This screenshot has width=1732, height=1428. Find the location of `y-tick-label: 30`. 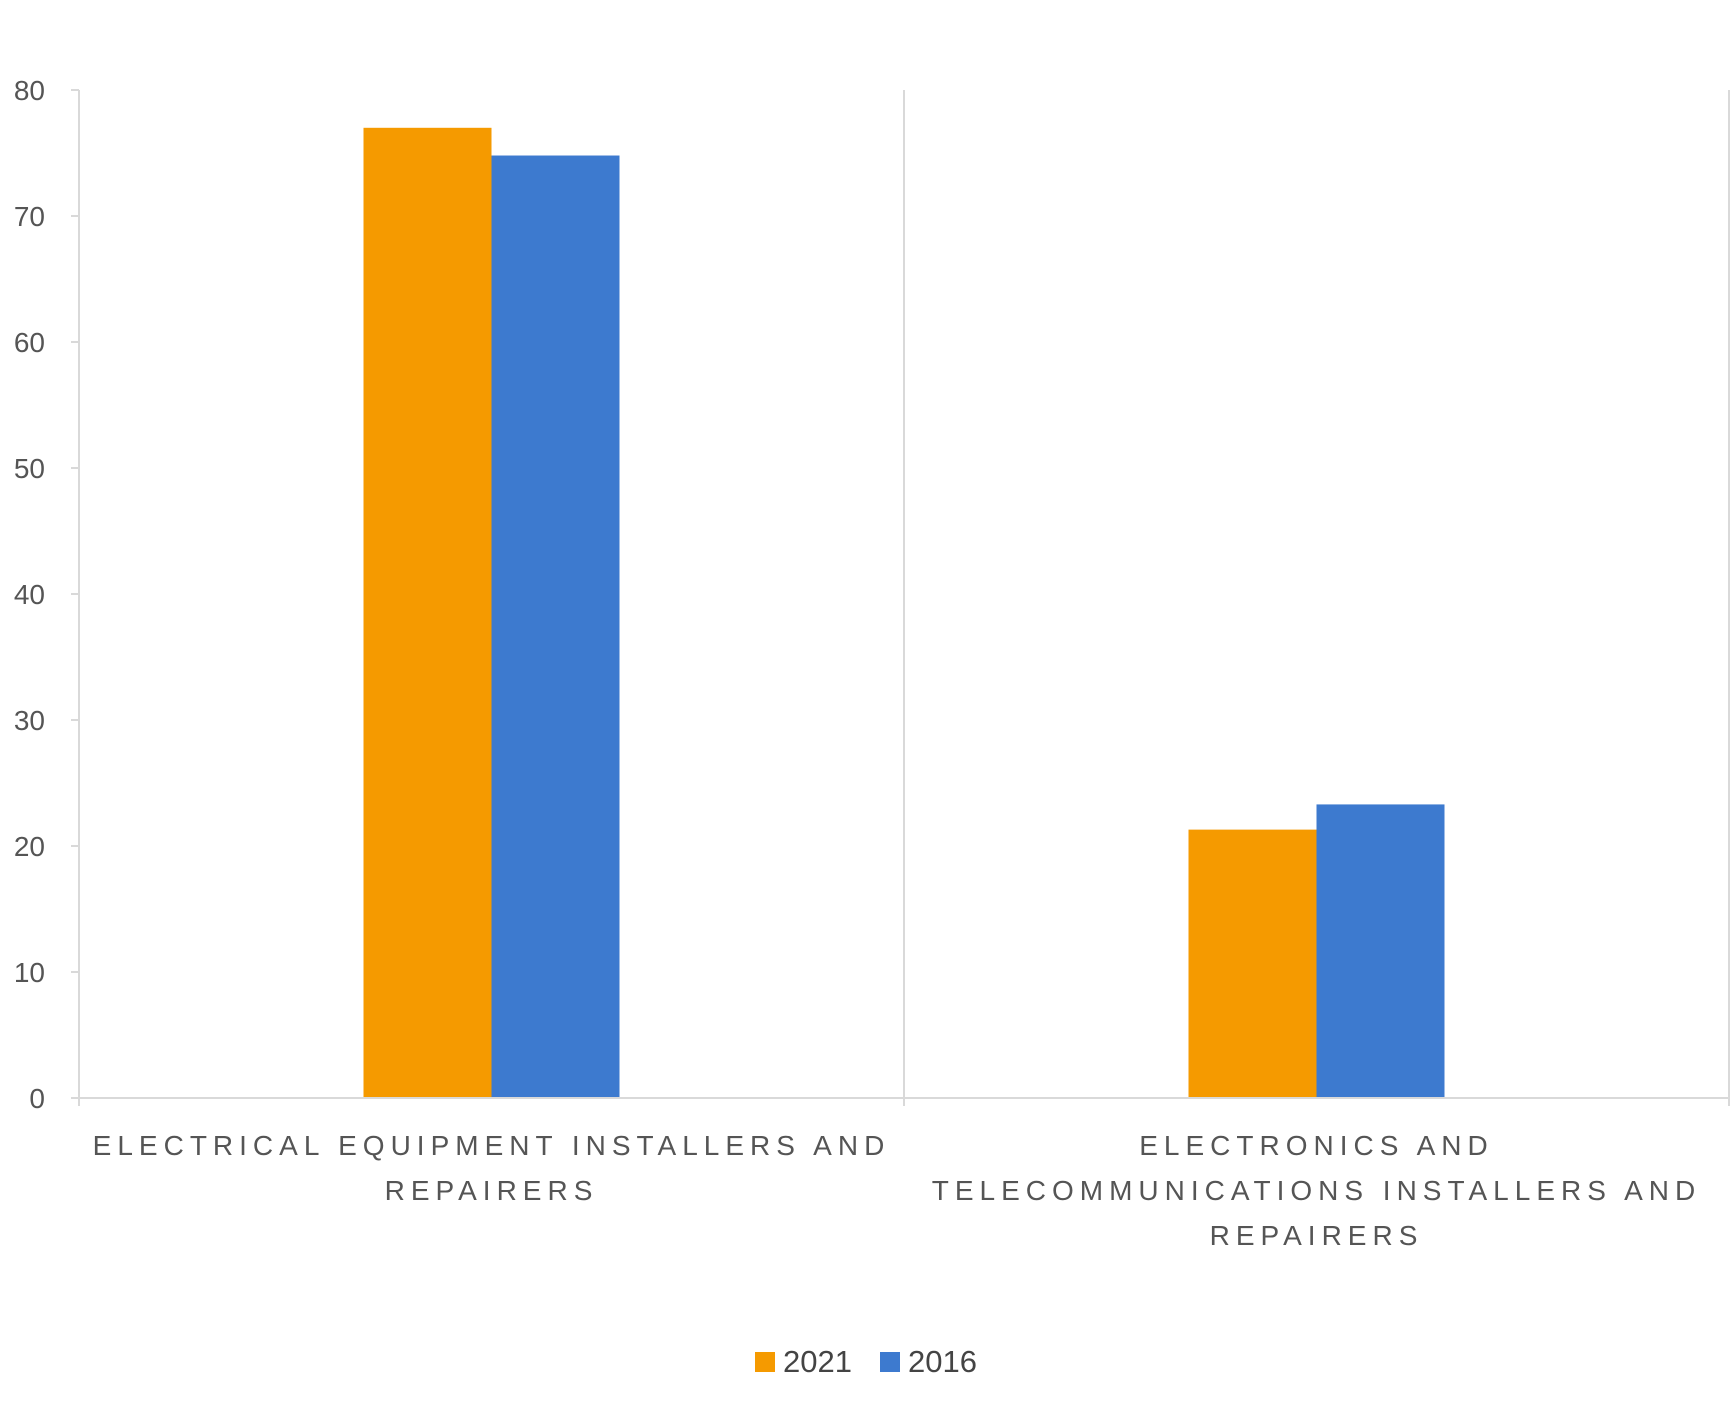

y-tick-label: 30 is located at coordinates (29, 720).